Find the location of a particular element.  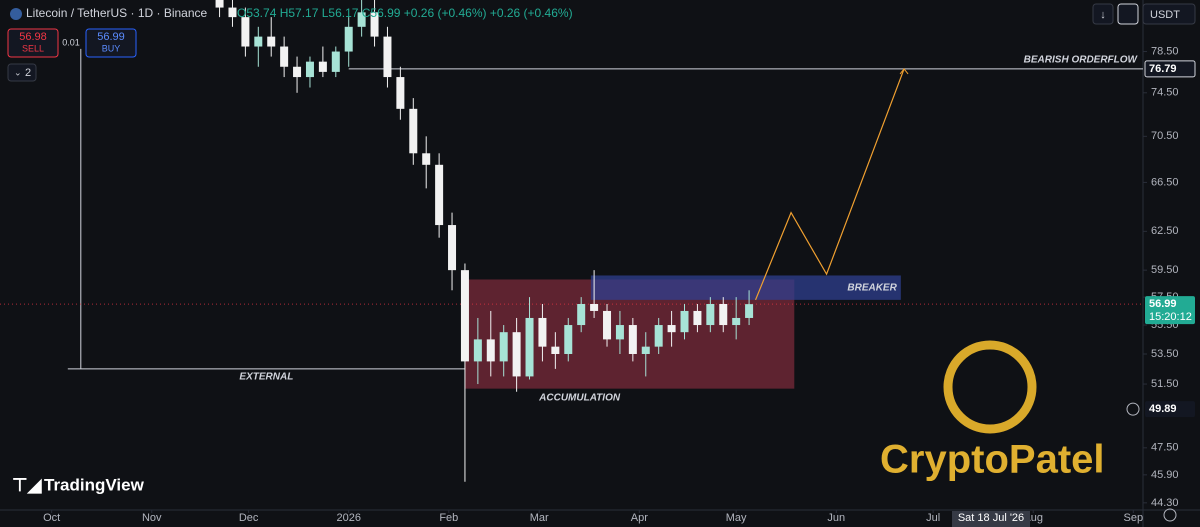

watermark-logo is located at coordinates (990, 387).